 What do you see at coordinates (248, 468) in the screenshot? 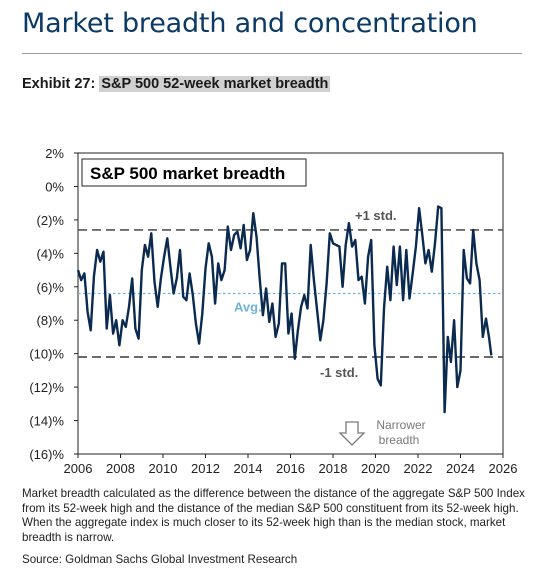
I see `x-tick-label: 2014` at bounding box center [248, 468].